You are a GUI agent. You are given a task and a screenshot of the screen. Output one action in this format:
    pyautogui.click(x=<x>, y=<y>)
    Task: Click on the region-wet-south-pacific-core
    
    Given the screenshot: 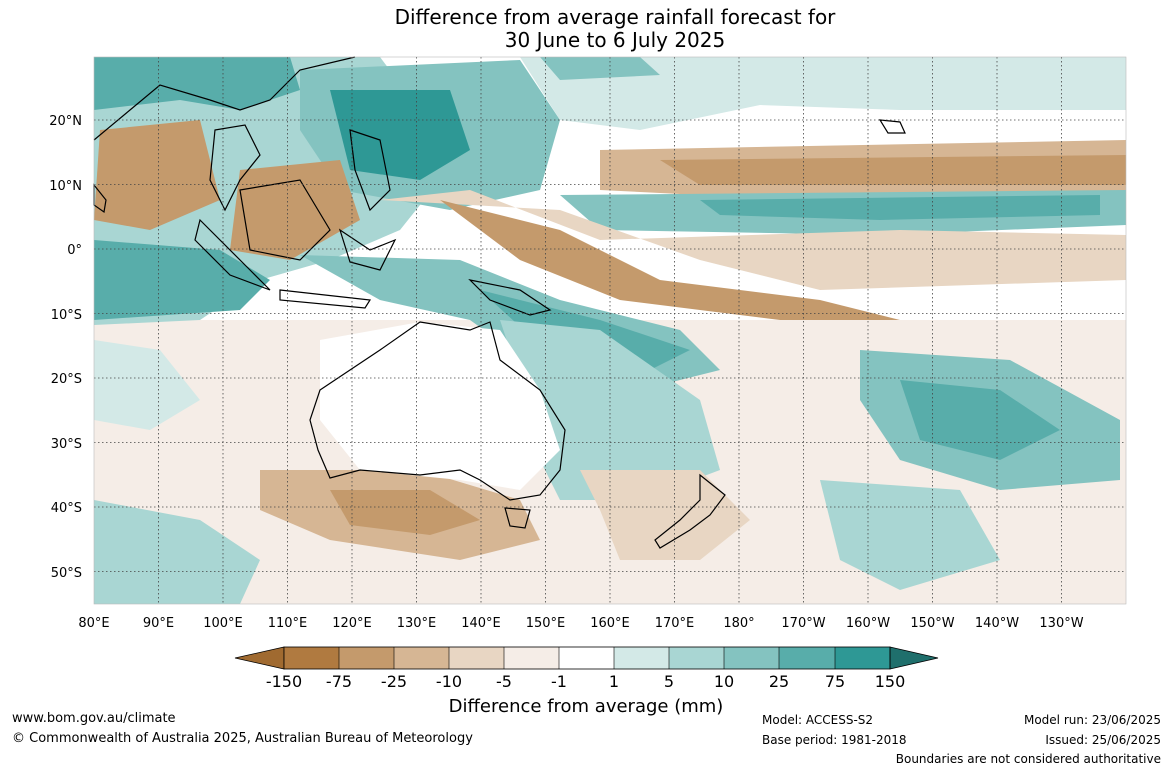 What is the action you would take?
    pyautogui.click(x=980, y=420)
    